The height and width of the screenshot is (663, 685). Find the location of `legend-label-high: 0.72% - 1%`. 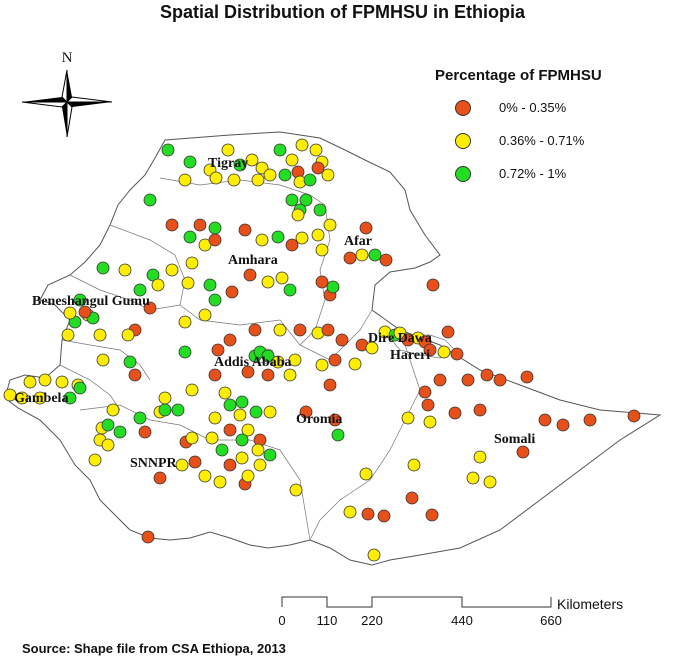

legend-label-high: 0.72% - 1% is located at coordinates (533, 173).